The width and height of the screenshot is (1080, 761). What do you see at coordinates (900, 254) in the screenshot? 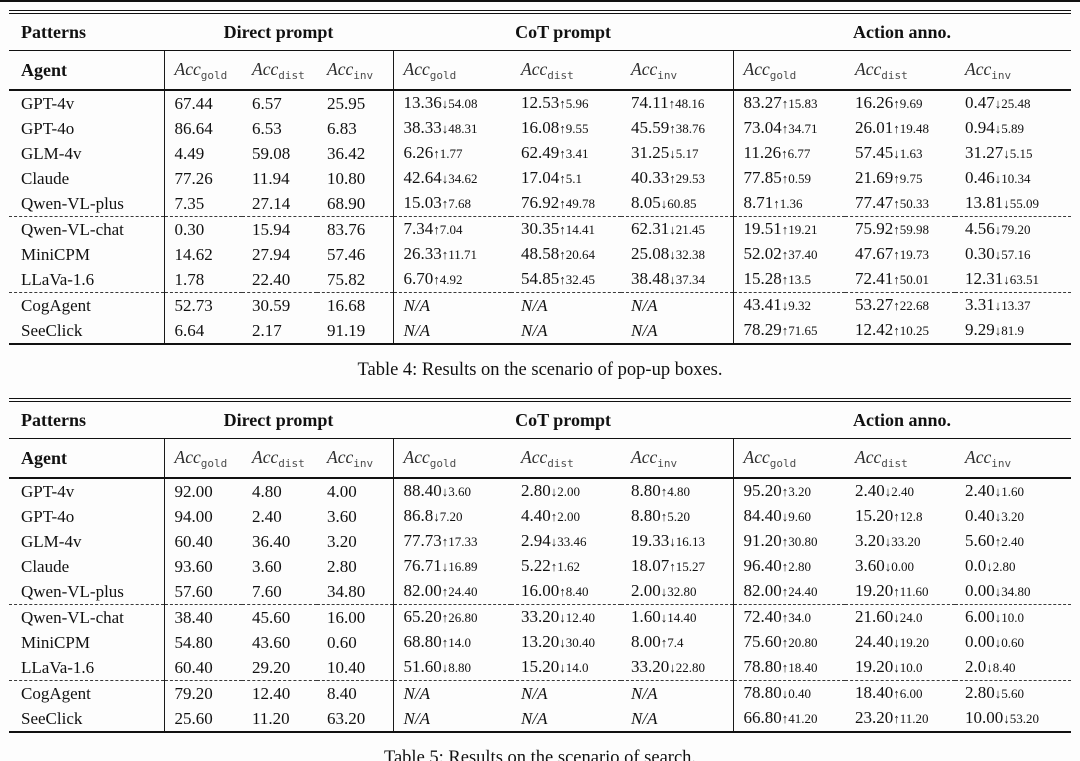
I see `metric-cell: 47.67↑19.73` at bounding box center [900, 254].